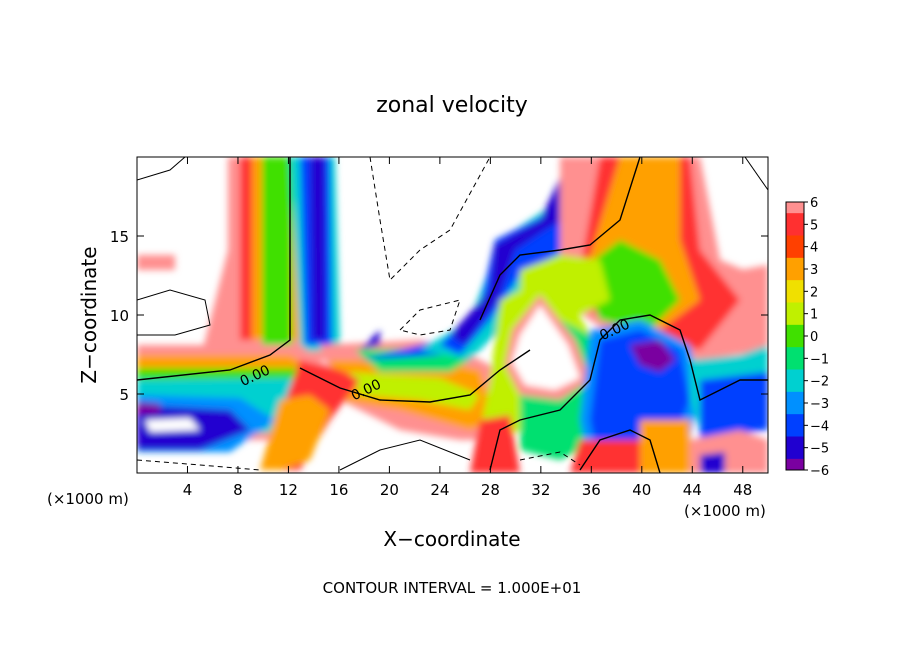 The image size is (904, 654). I want to click on x-tick-label: 4, so click(188, 490).